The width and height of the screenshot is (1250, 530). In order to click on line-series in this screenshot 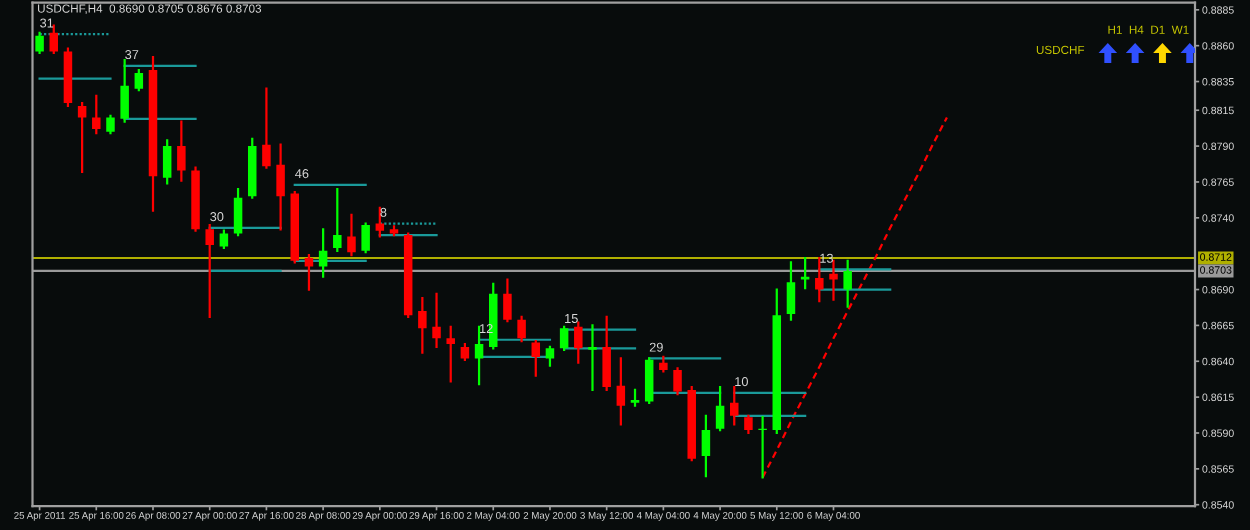, I will do `click(855, 297)`.